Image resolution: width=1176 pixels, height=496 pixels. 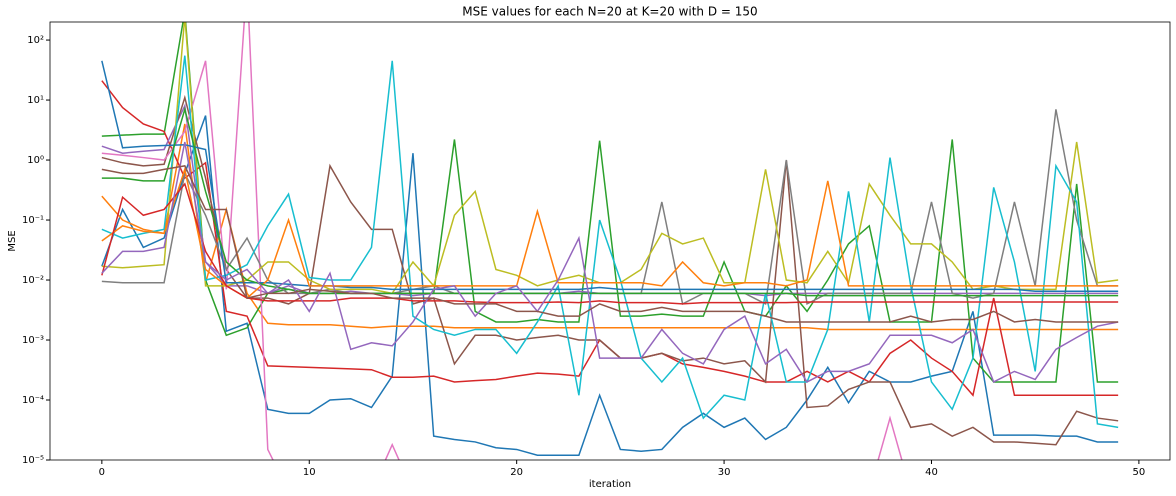 What do you see at coordinates (516, 472) in the screenshot?
I see `x-tick-label: 20` at bounding box center [516, 472].